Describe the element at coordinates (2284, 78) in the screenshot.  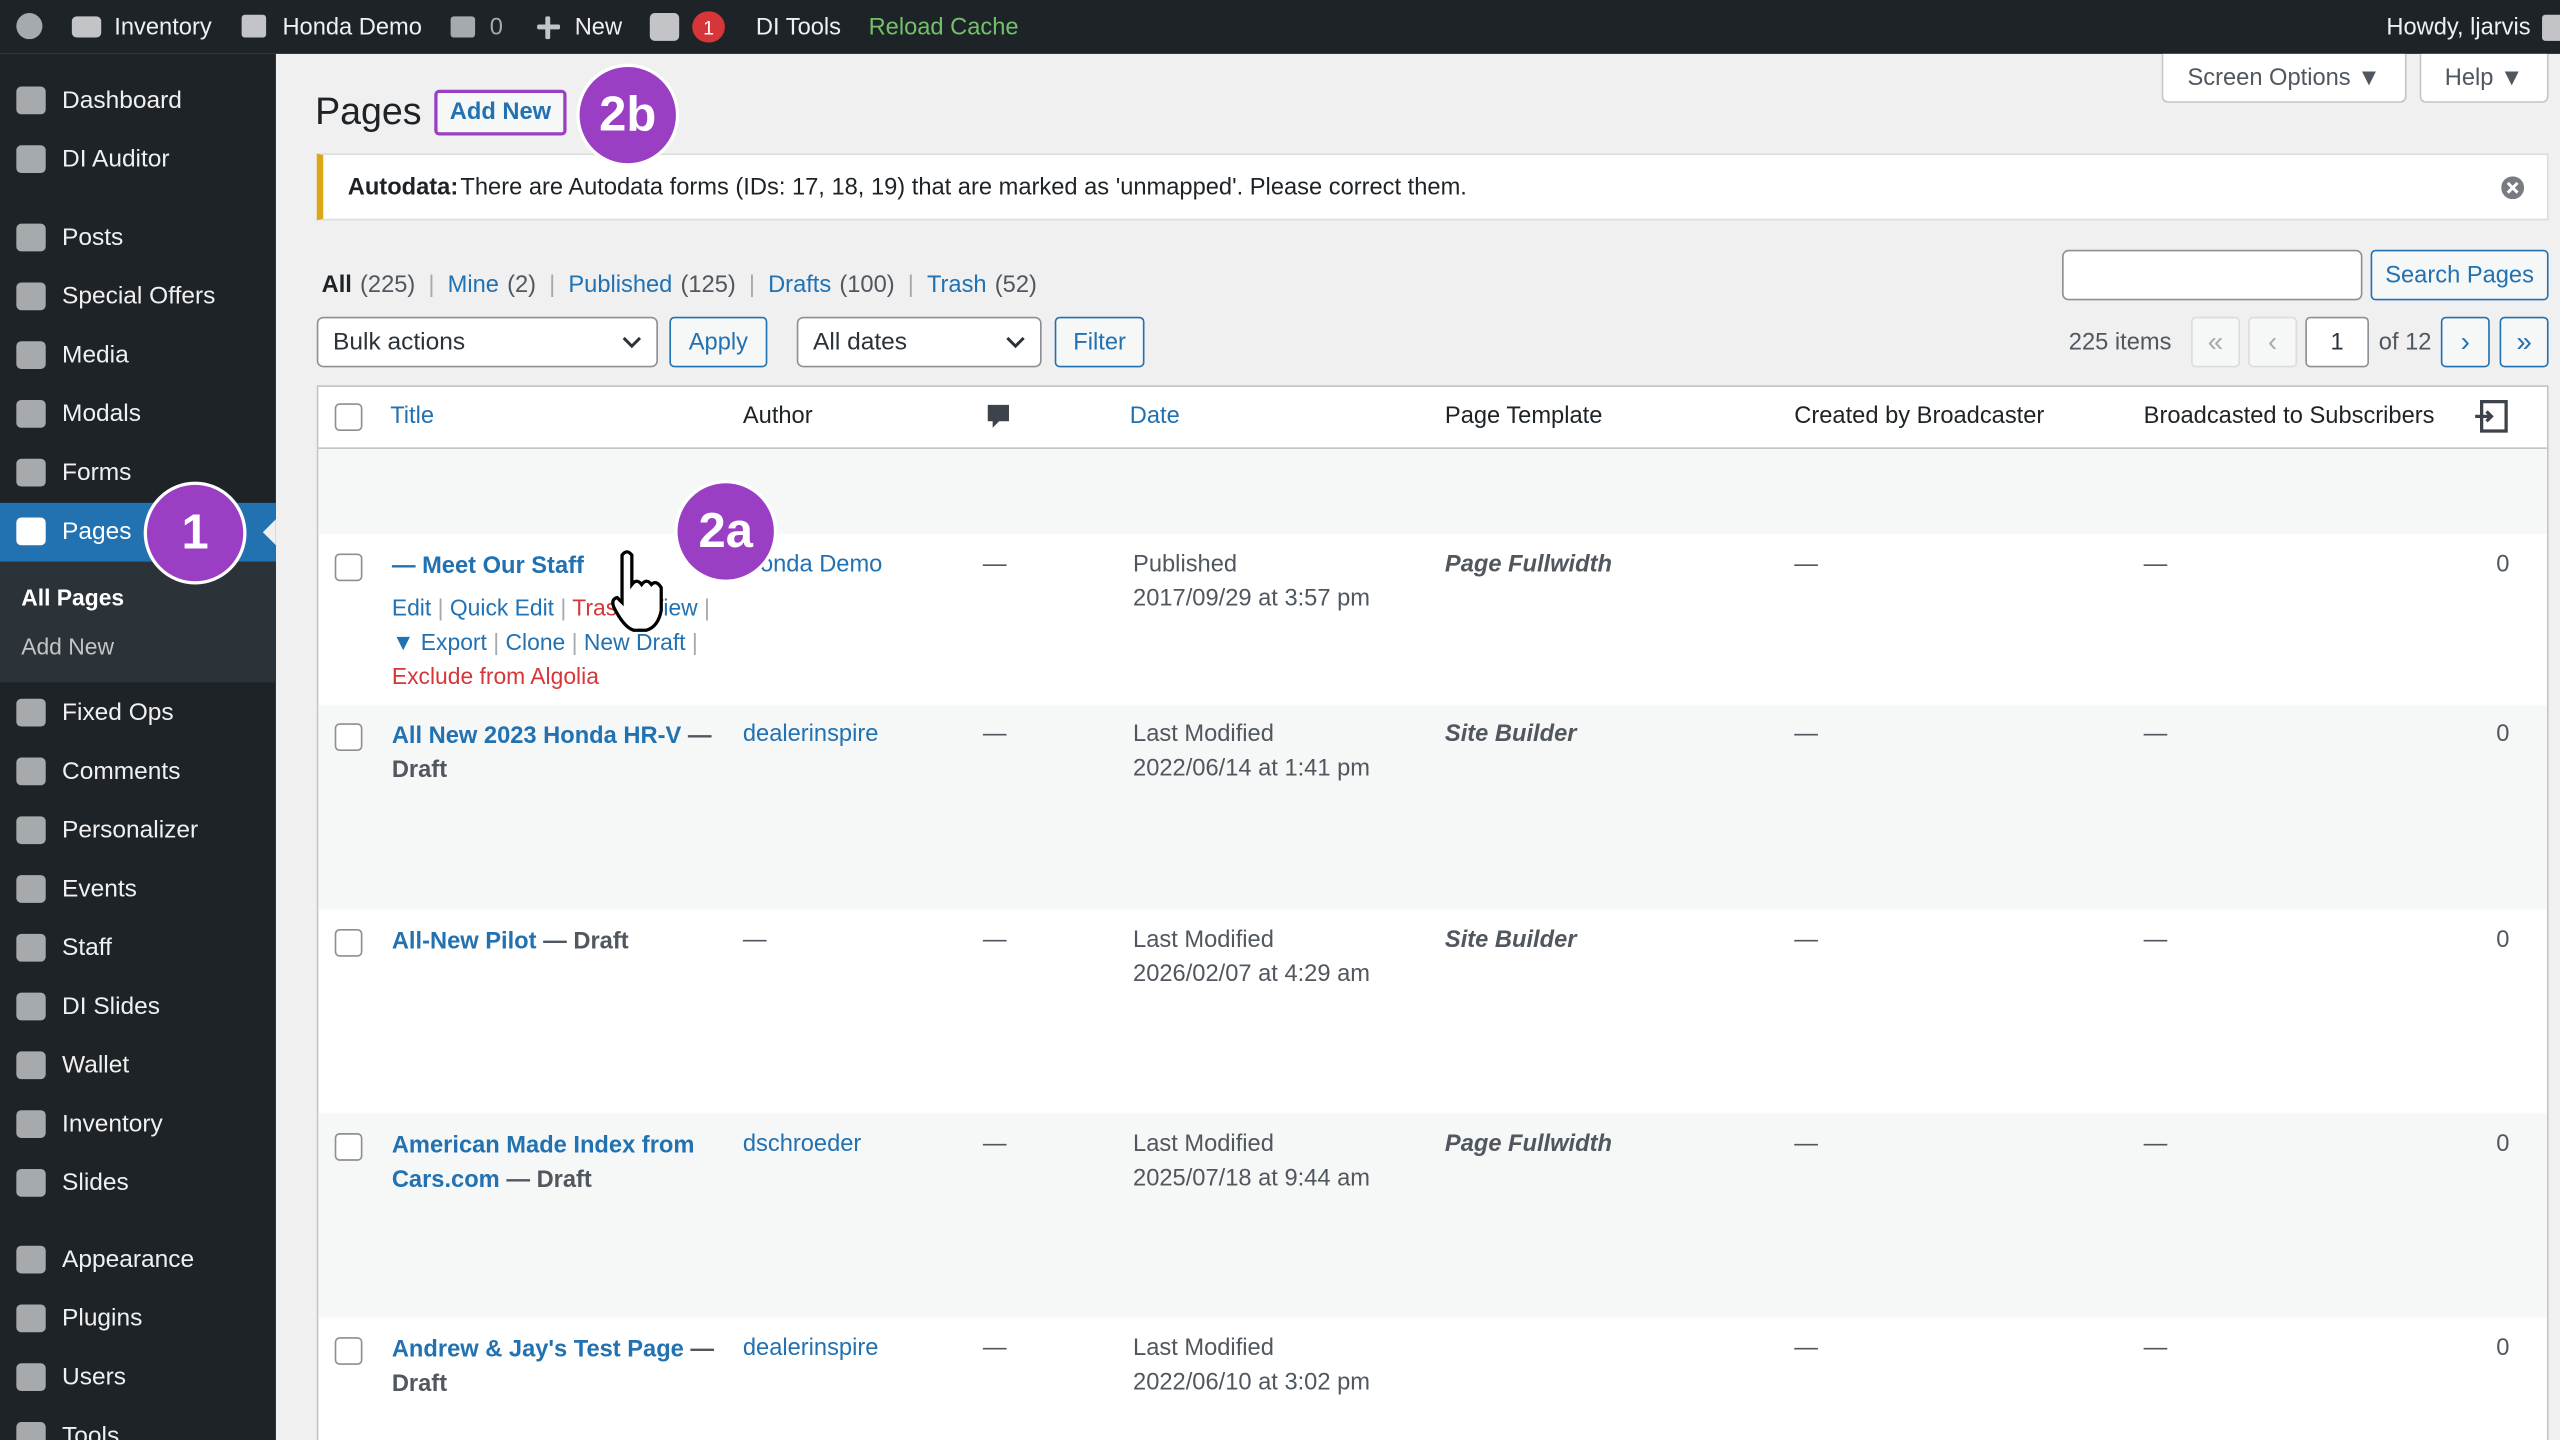
I see `screen-options-button: Screen Options ▼` at that location.